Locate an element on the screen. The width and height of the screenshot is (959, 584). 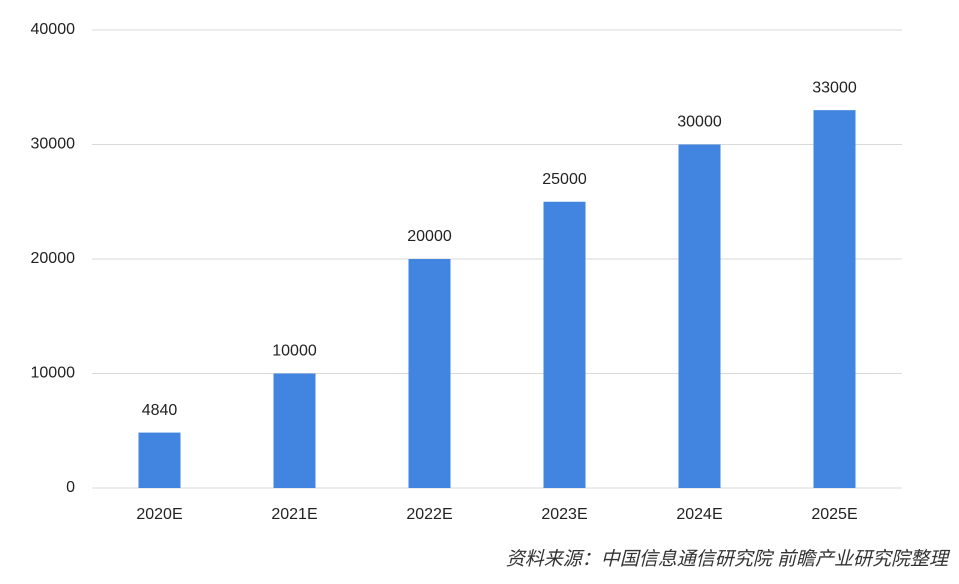
x-tick-label: 2023E is located at coordinates (564, 514).